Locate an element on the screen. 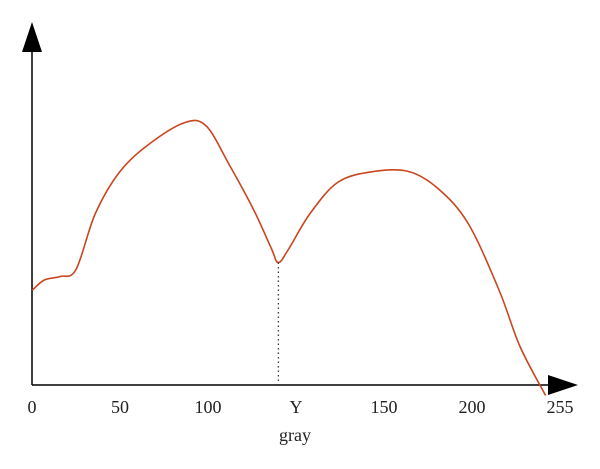 The width and height of the screenshot is (600, 469). x-tick-label: 0 is located at coordinates (32, 407).